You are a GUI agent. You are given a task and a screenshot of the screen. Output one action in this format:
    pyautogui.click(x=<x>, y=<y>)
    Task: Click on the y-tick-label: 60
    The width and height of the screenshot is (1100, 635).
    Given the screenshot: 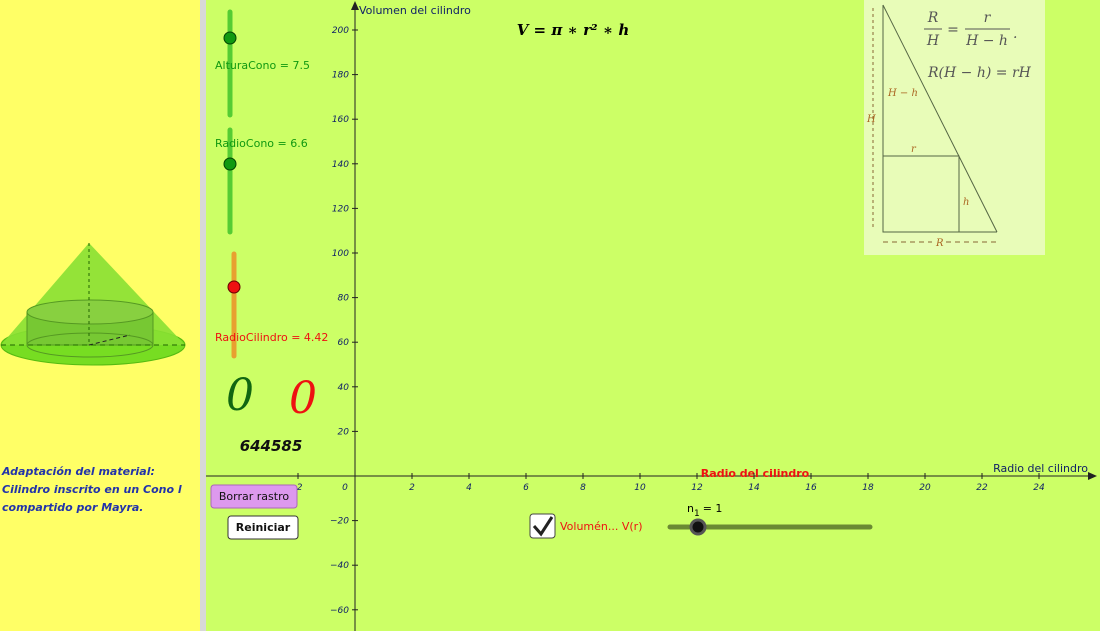 What is the action you would take?
    pyautogui.click(x=344, y=343)
    